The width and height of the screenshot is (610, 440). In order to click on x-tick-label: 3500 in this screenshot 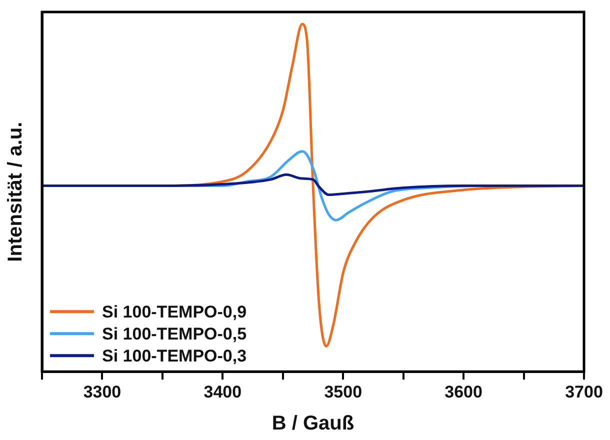, I will do `click(343, 392)`.